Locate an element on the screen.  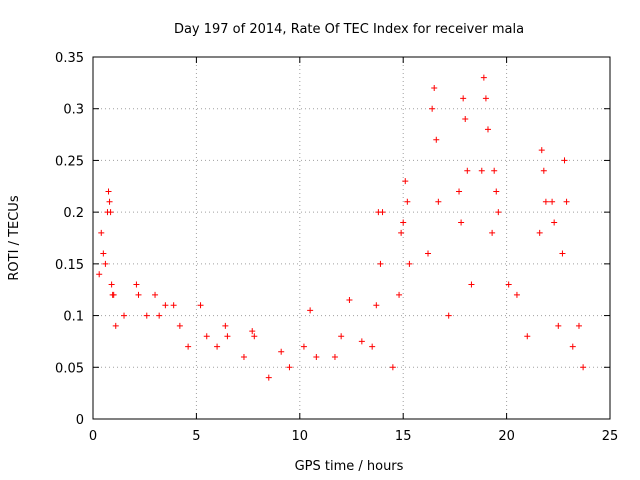
x-axis-label: GPS time / hours is located at coordinates (349, 466).